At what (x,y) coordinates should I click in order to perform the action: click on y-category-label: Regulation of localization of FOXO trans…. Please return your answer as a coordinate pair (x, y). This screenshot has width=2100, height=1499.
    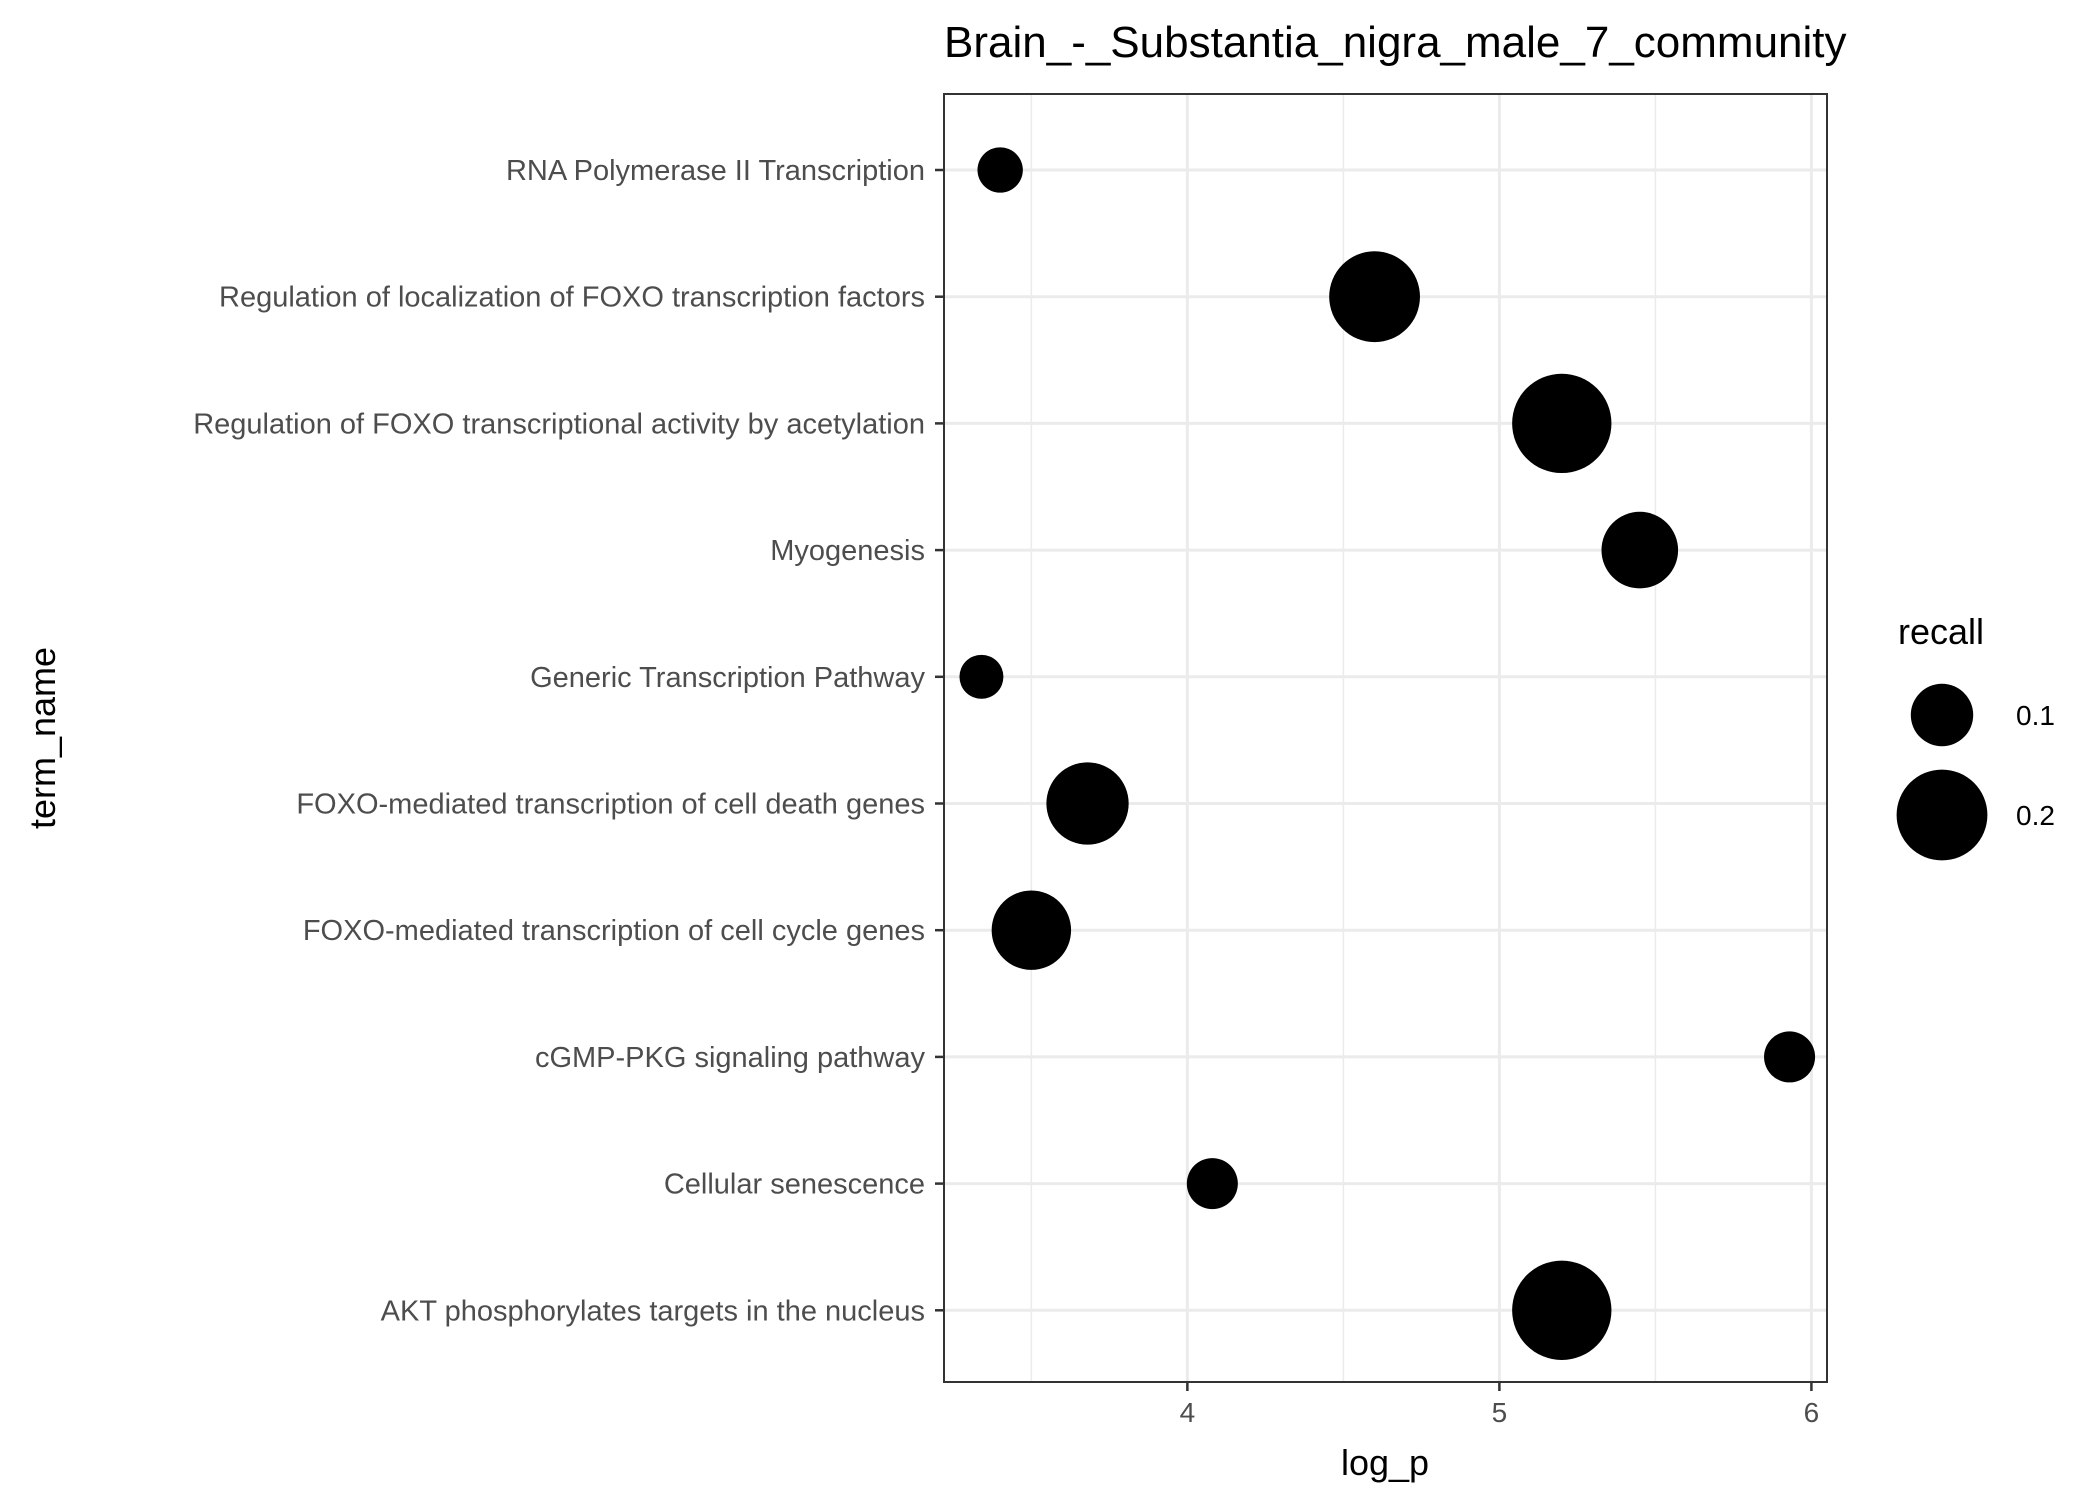
    Looking at the image, I should click on (572, 298).